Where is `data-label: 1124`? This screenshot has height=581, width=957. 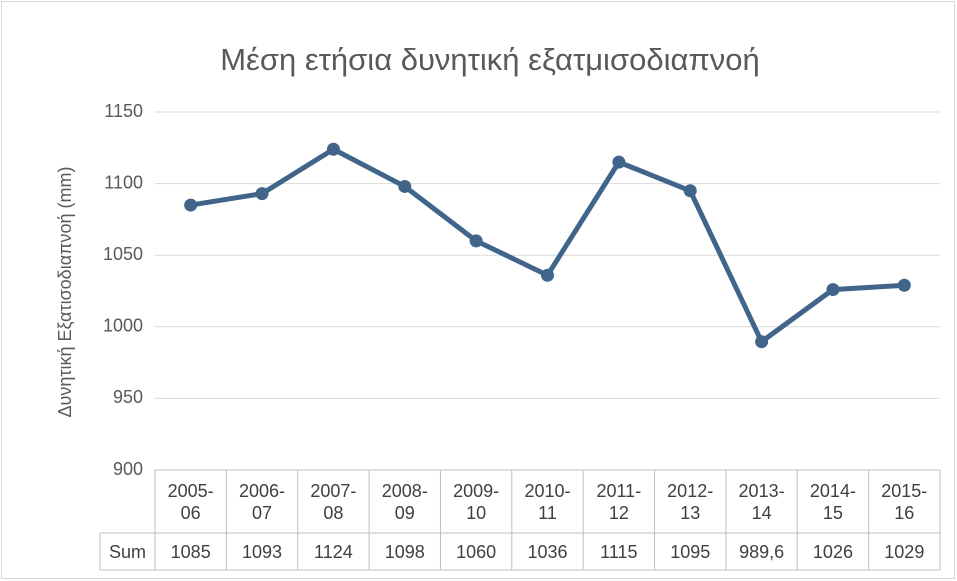 data-label: 1124 is located at coordinates (333, 551).